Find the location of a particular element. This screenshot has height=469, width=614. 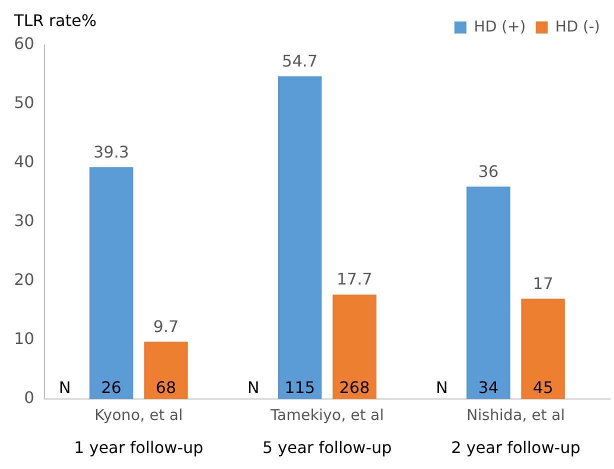

y-tick-label: 0 is located at coordinates (29, 398).